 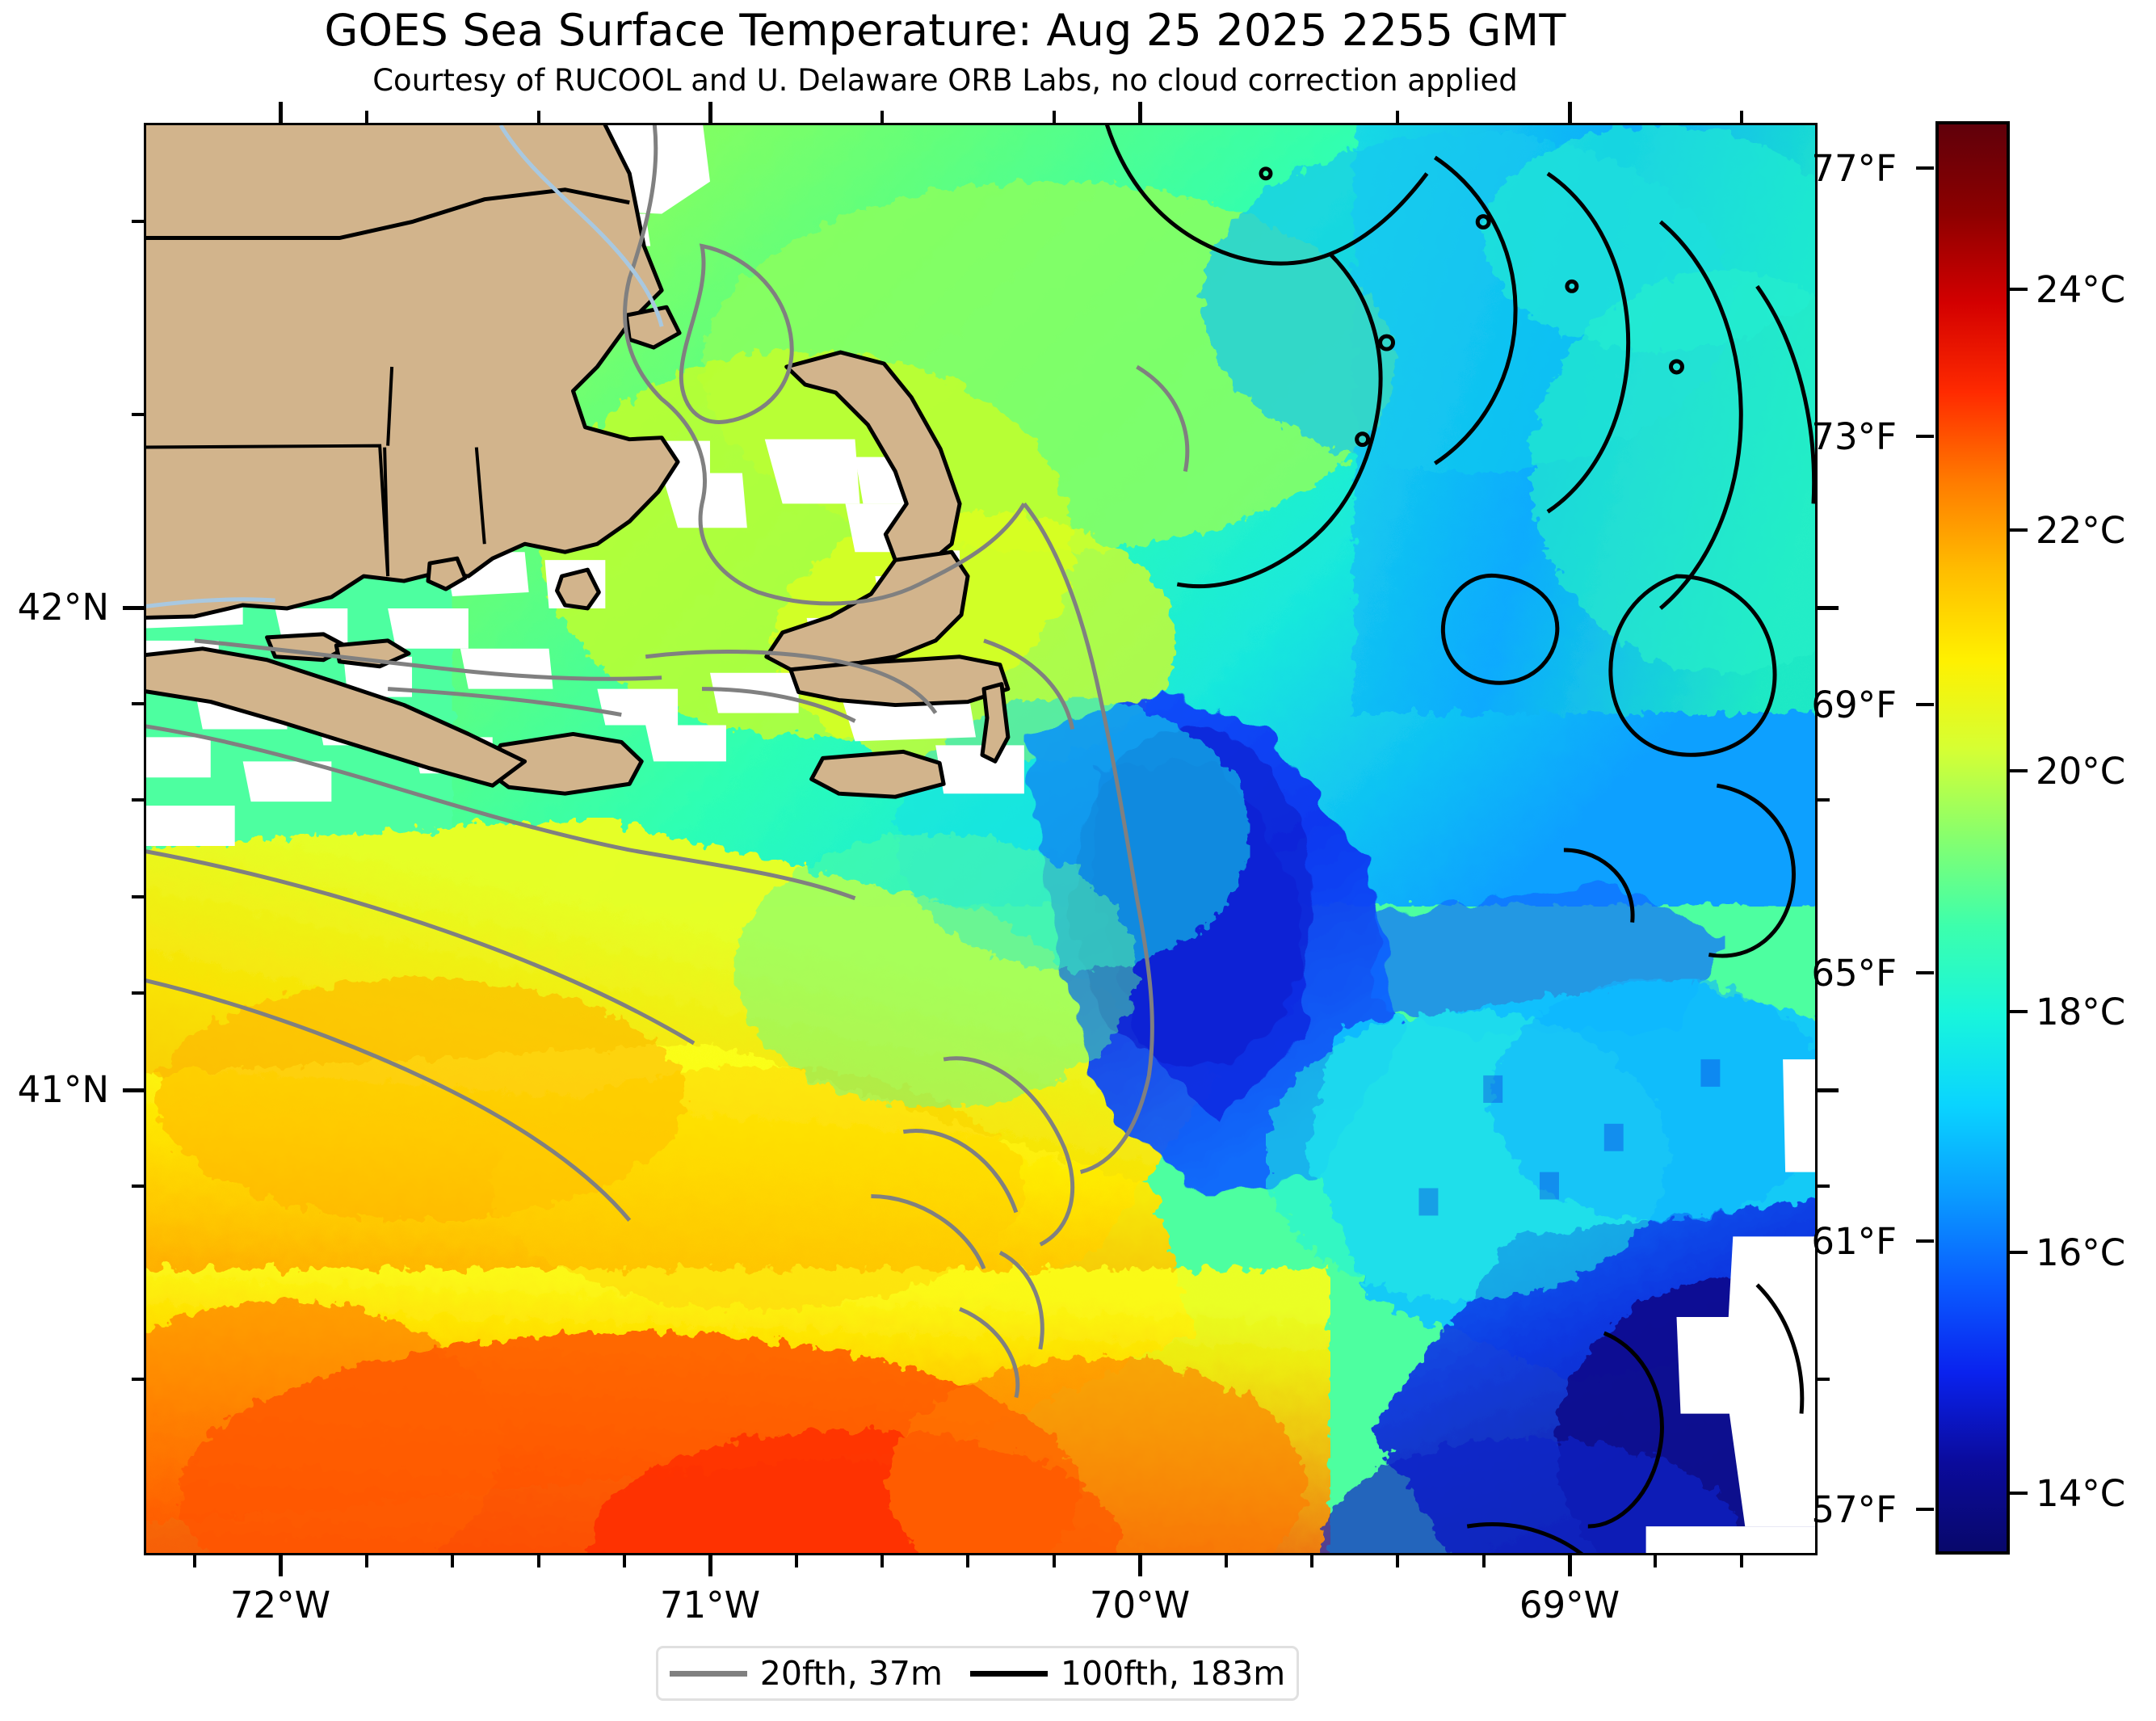 What do you see at coordinates (2081, 530) in the screenshot?
I see `colorbar-label-22c: 22°C` at bounding box center [2081, 530].